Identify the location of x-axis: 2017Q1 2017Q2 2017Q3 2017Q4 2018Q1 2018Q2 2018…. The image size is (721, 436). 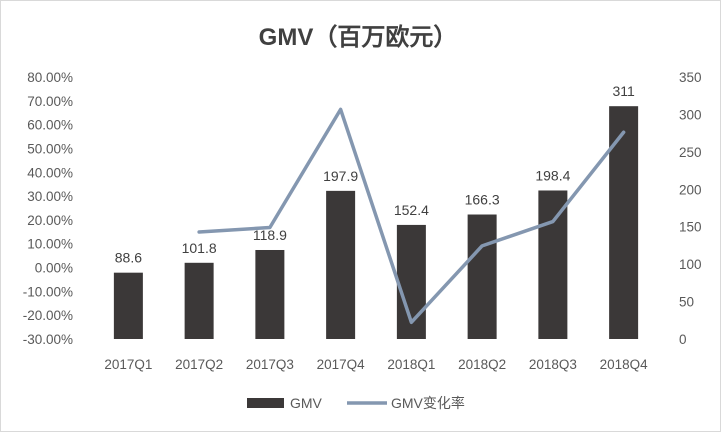
(376, 364).